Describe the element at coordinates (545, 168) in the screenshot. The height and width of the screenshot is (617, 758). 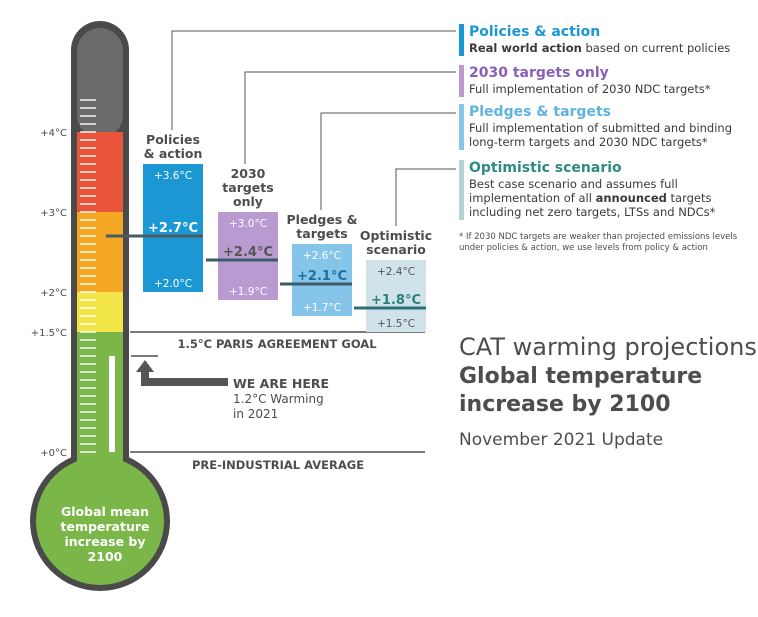
I see `legend-title: Optimistic scenario` at that location.